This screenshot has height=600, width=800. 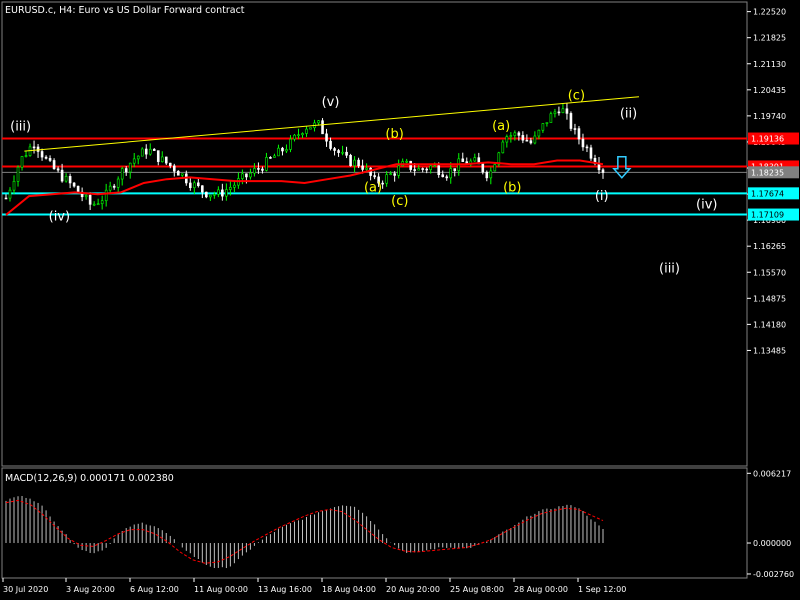 I want to click on wave-label: (i), so click(x=602, y=196).